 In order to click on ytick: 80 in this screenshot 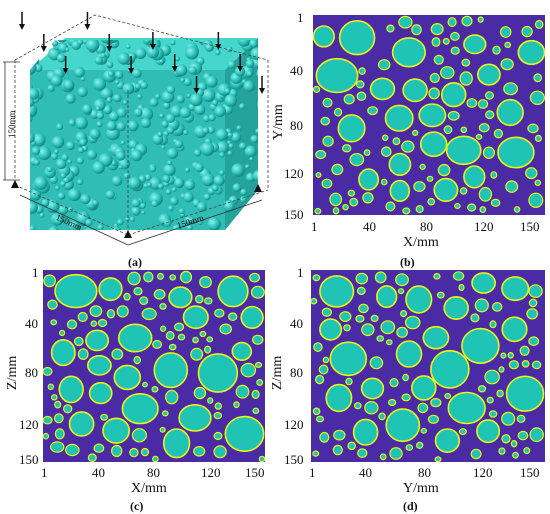, I will do `click(31, 372)`.